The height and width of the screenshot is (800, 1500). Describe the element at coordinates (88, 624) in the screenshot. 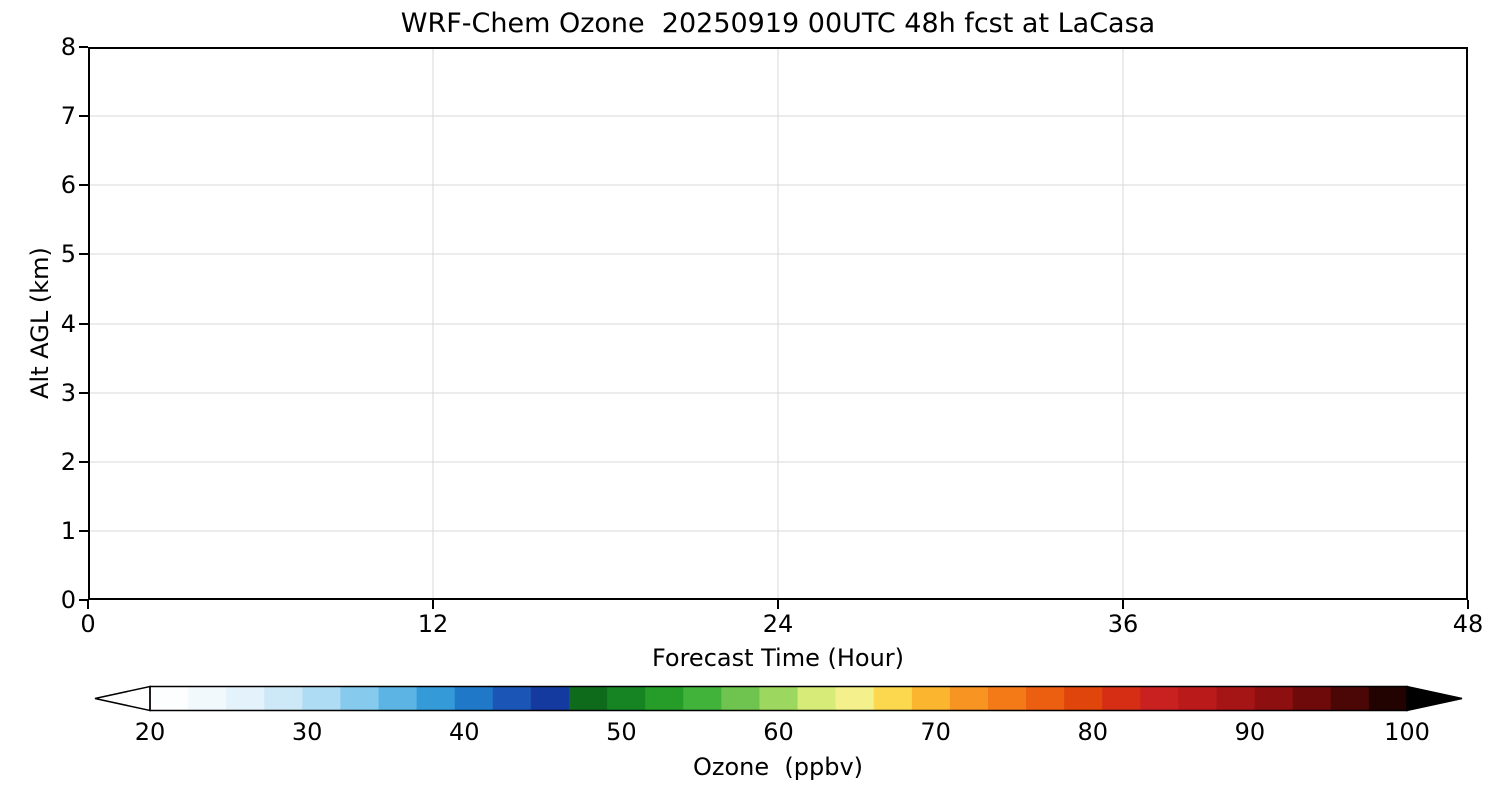

I see `x-tick-label: 0` at that location.